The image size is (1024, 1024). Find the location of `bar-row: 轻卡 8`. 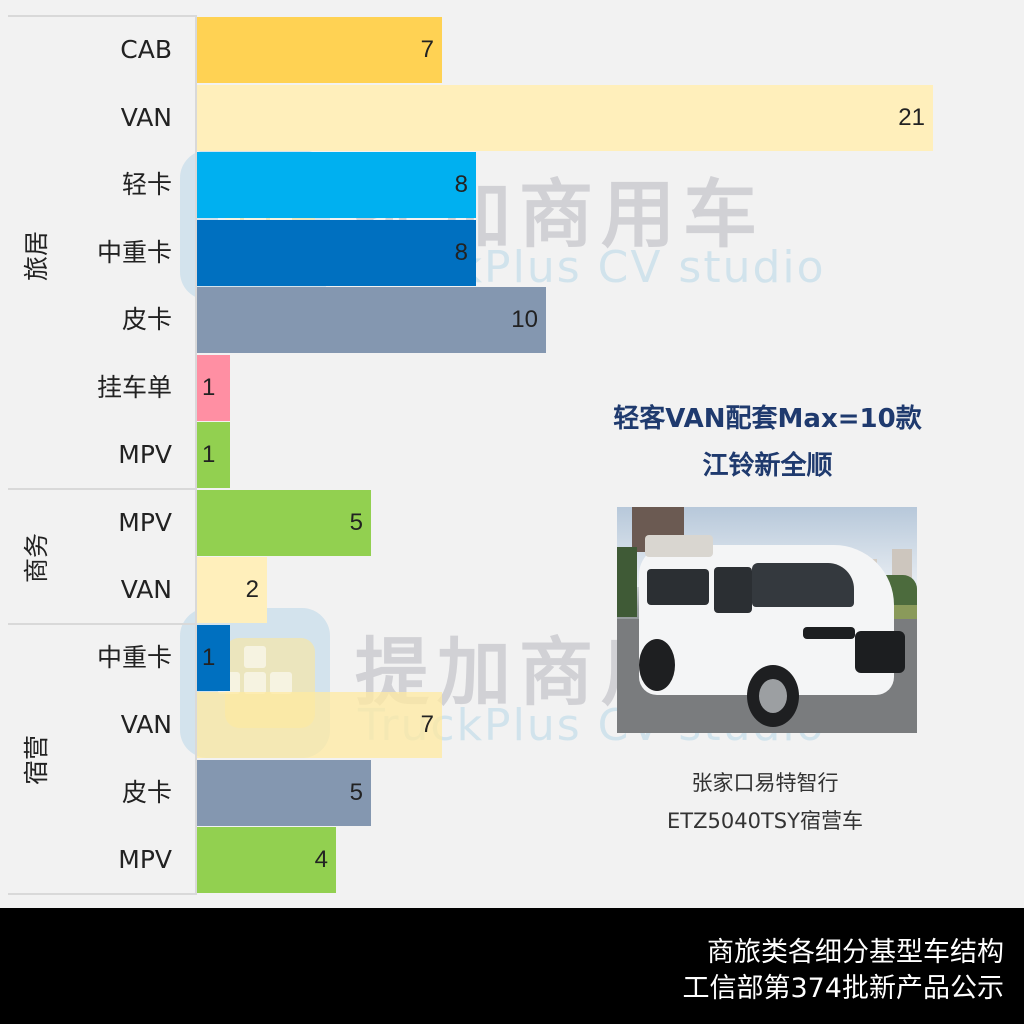

bar-row: 轻卡 8 is located at coordinates (512, 185).